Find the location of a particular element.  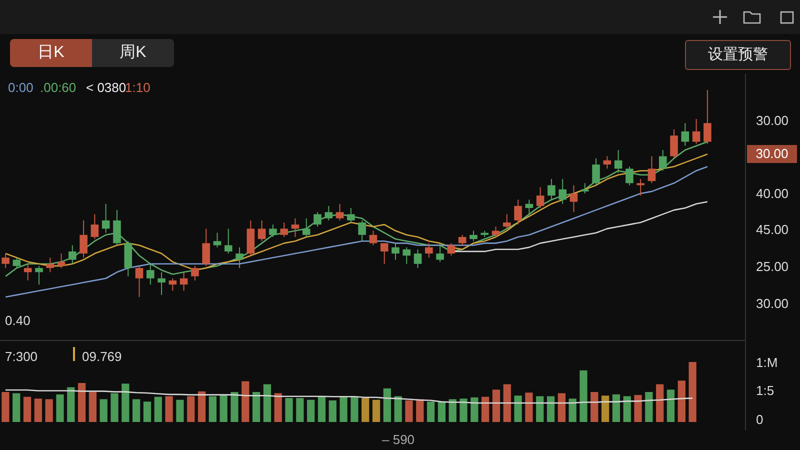

annotation: 1:10 is located at coordinates (137, 88).